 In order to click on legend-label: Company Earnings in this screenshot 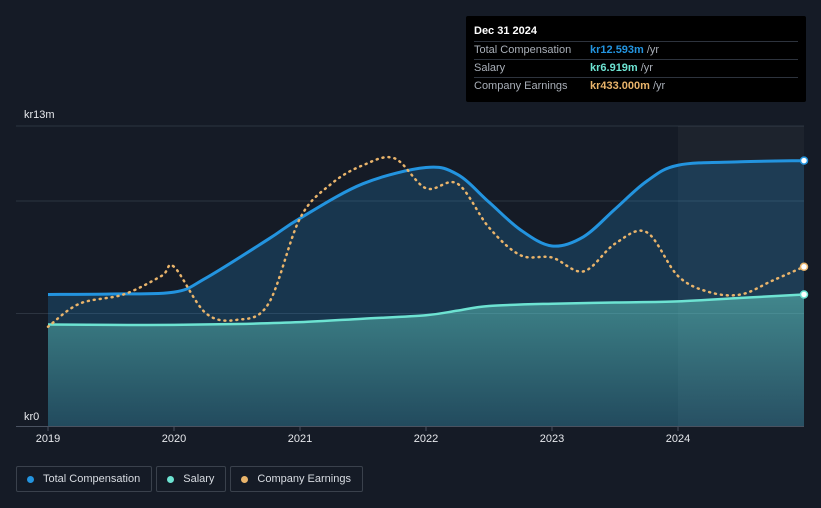, I will do `click(304, 479)`.